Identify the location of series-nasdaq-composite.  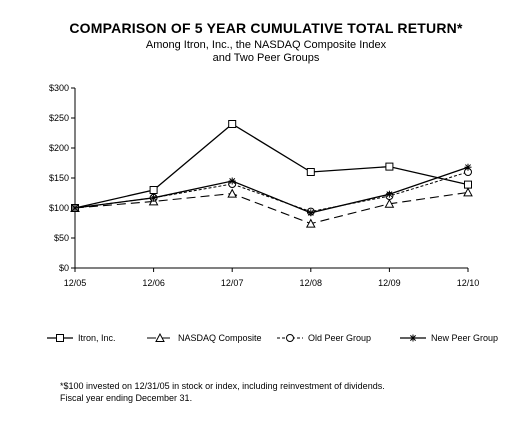
(271, 207).